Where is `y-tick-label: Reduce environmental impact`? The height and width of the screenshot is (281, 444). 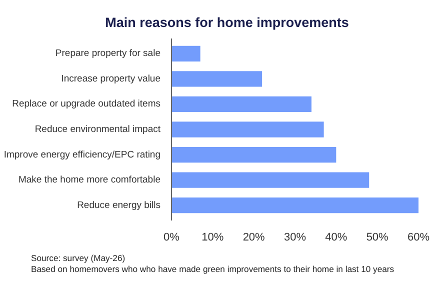 y-tick-label: Reduce environmental impact is located at coordinates (97, 129).